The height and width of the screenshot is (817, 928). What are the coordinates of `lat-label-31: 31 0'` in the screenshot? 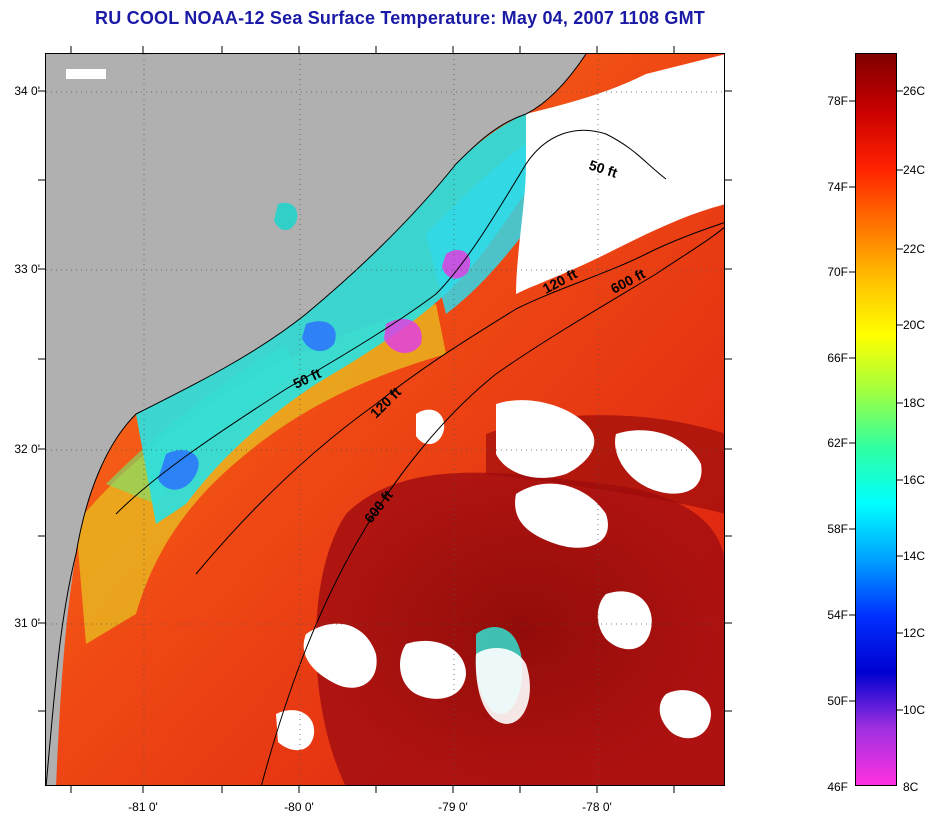 It's located at (27, 623).